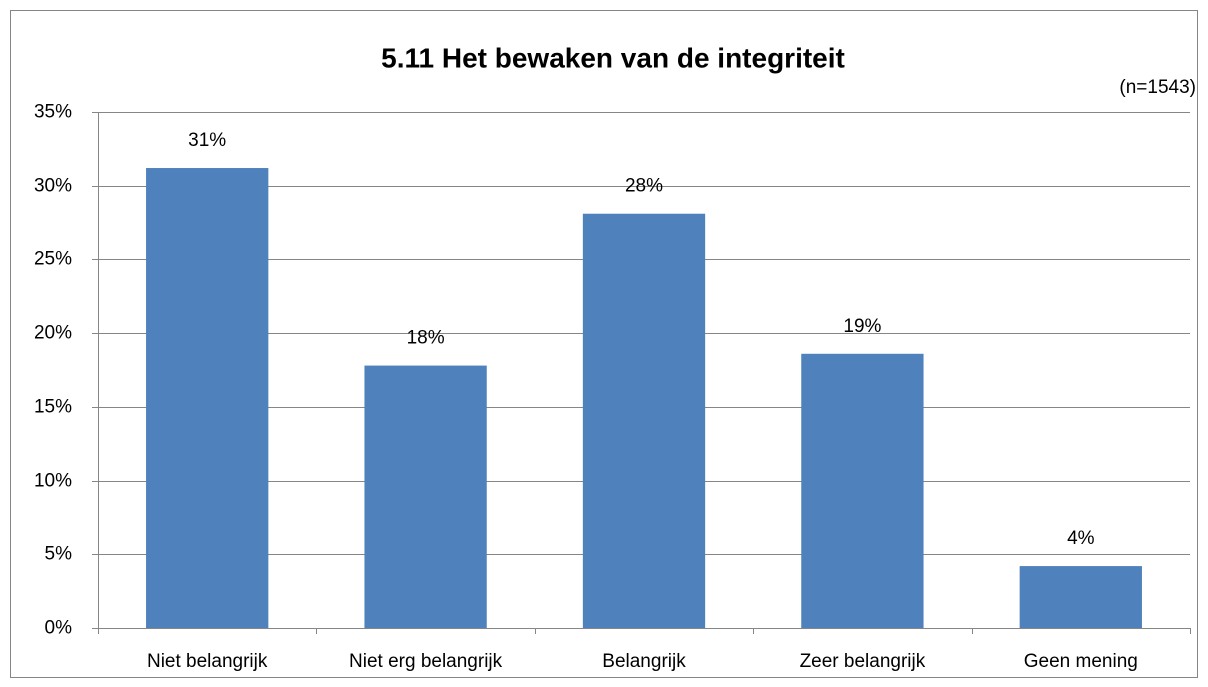 The width and height of the screenshot is (1208, 687). What do you see at coordinates (53, 259) in the screenshot?
I see `y-tick-label: 25%` at bounding box center [53, 259].